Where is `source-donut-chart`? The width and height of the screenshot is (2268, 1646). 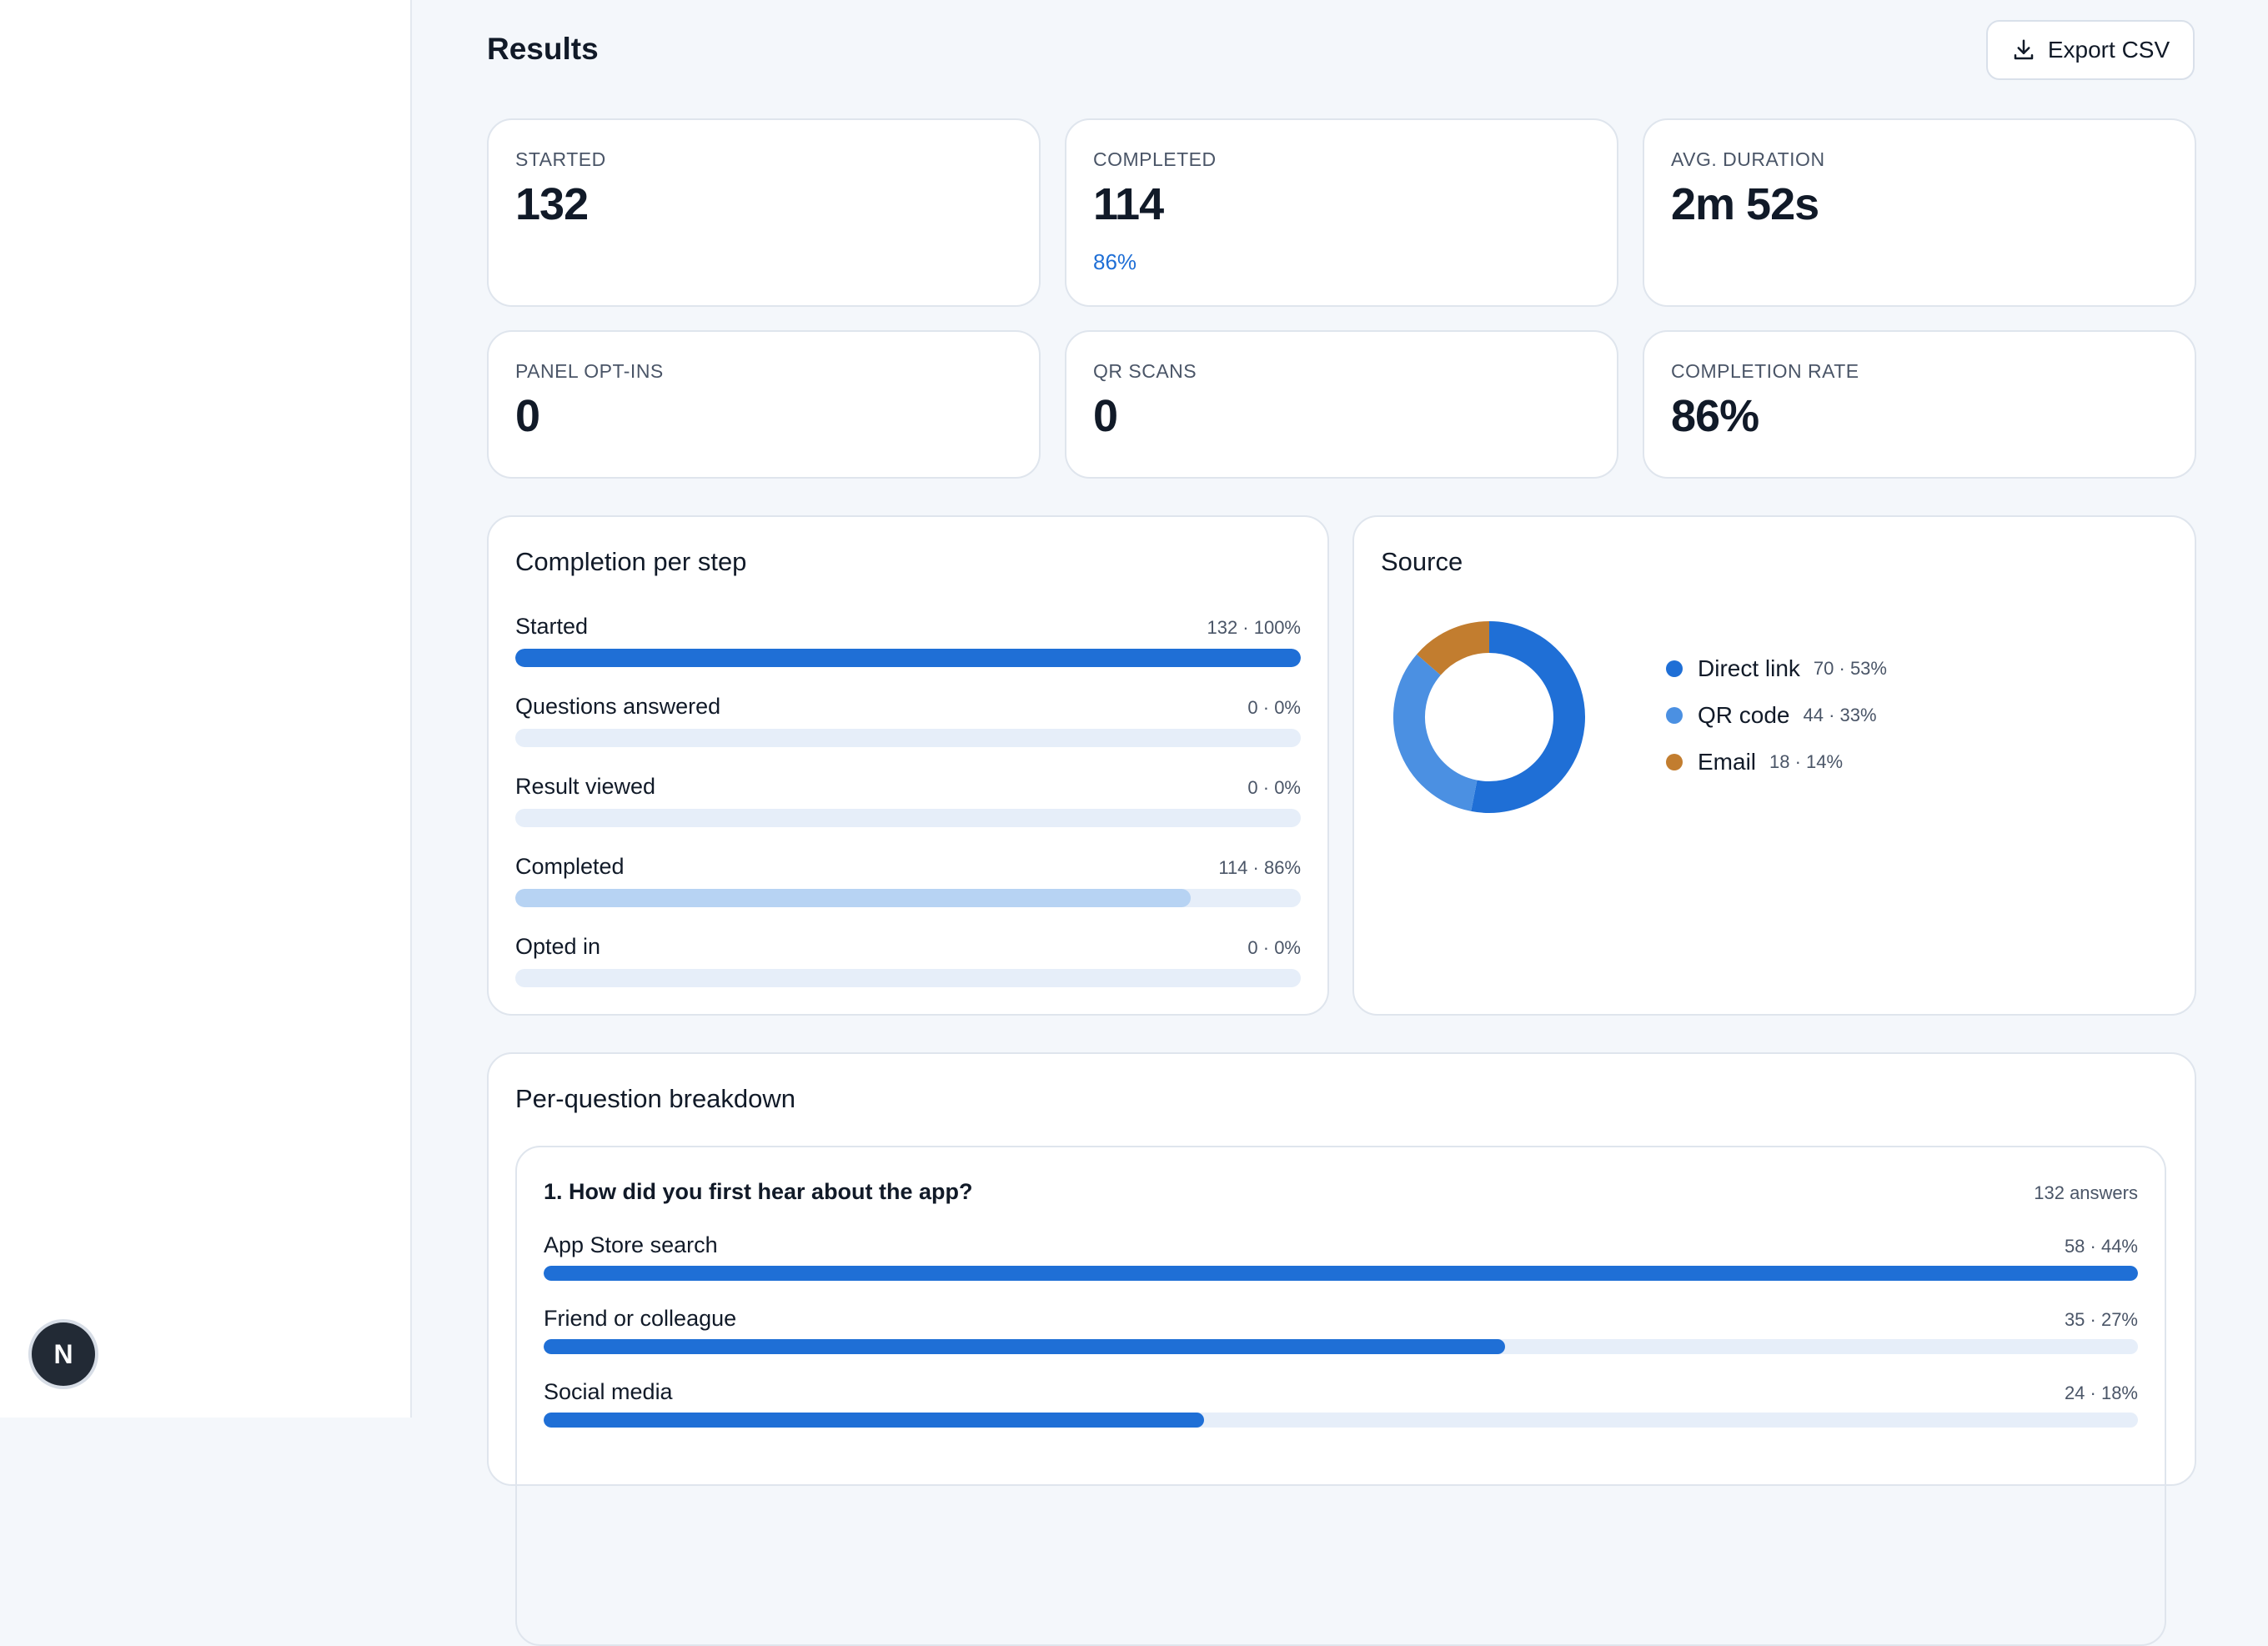 source-donut-chart is located at coordinates (1489, 717).